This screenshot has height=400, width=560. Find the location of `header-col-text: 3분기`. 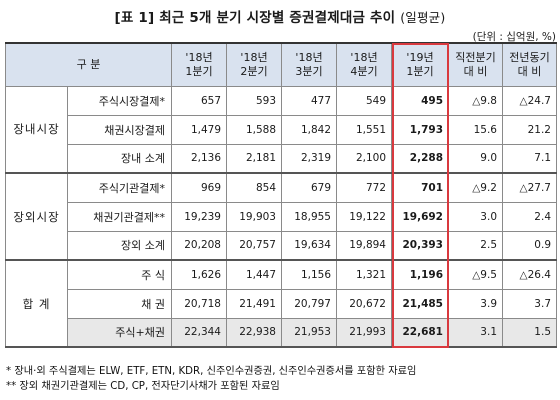

header-col-text: 3분기 is located at coordinates (309, 71).